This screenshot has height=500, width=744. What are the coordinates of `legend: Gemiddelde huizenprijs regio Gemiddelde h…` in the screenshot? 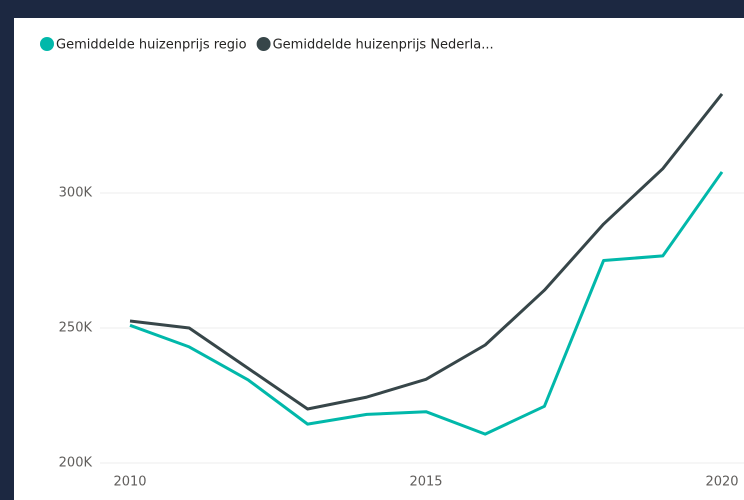 It's located at (267, 45).